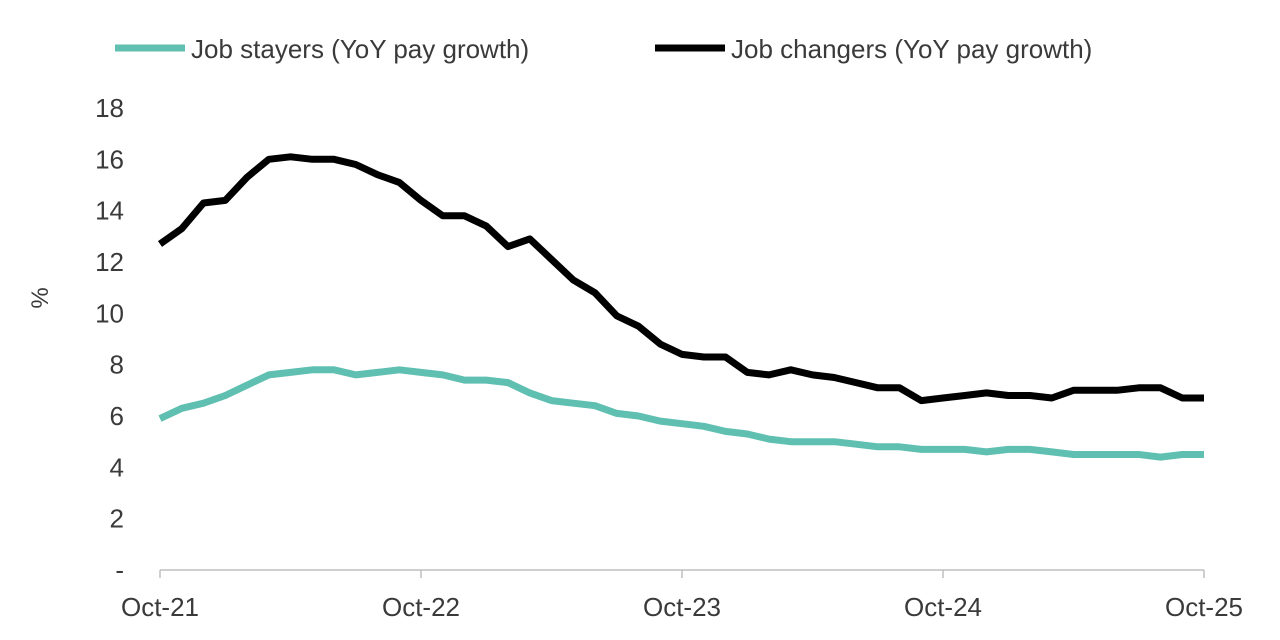  What do you see at coordinates (109, 339) in the screenshot?
I see `y-axis: - 2 4 6 8 10 12 14 16 18` at bounding box center [109, 339].